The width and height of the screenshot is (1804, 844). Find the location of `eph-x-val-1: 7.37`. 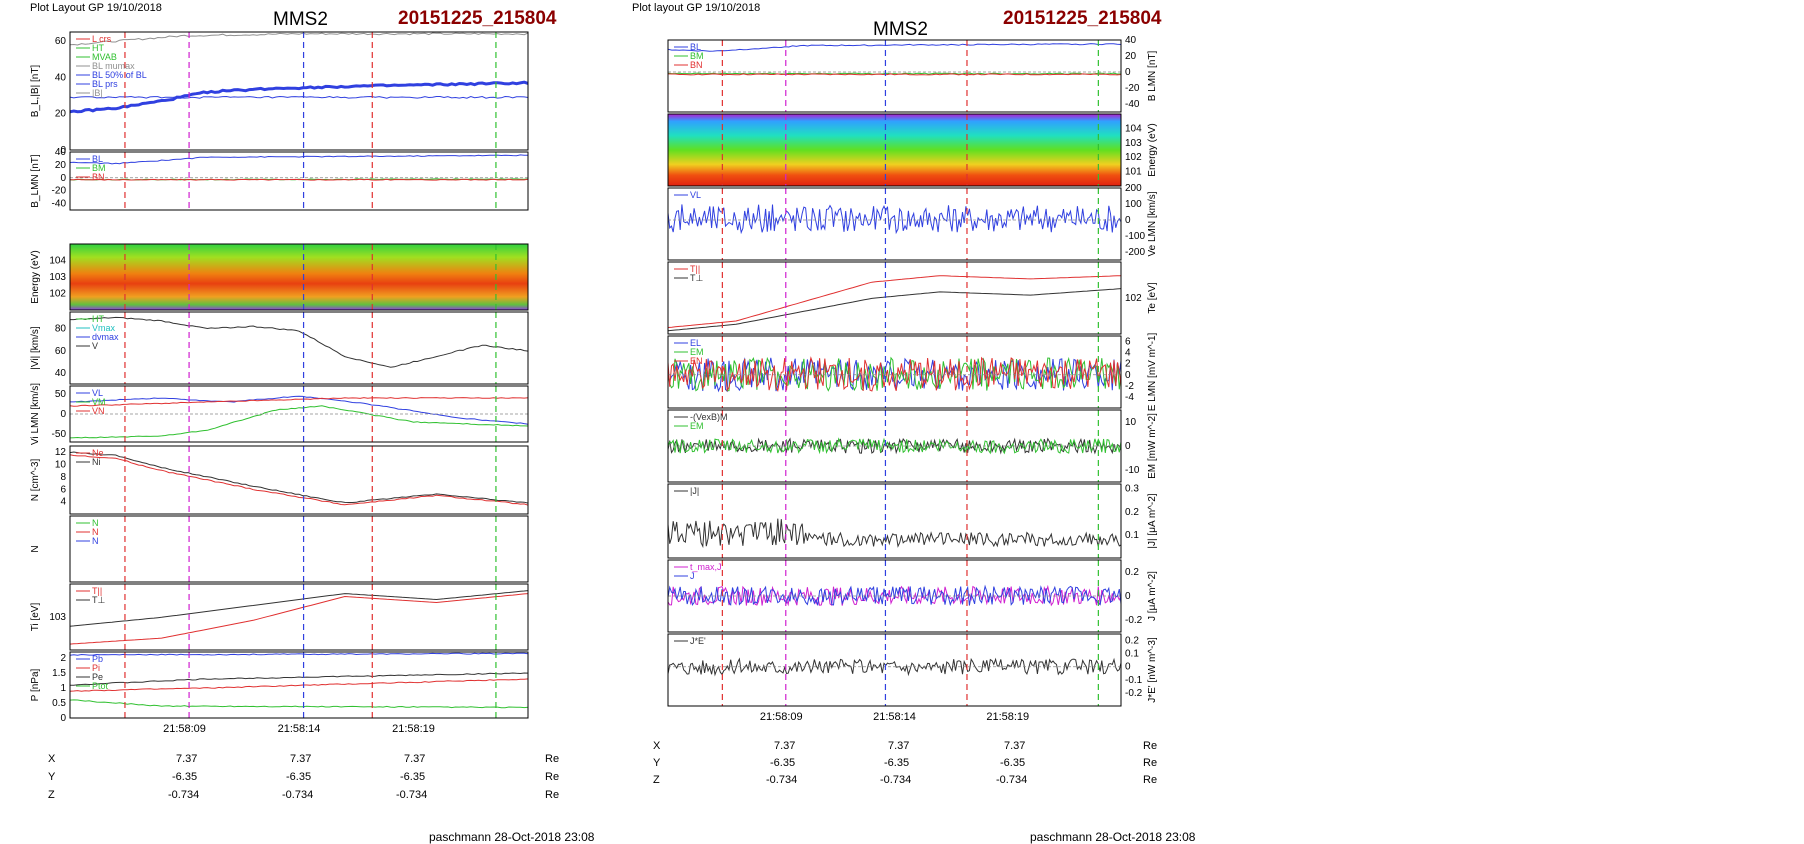

eph-x-val-1: 7.37 is located at coordinates (187, 759).